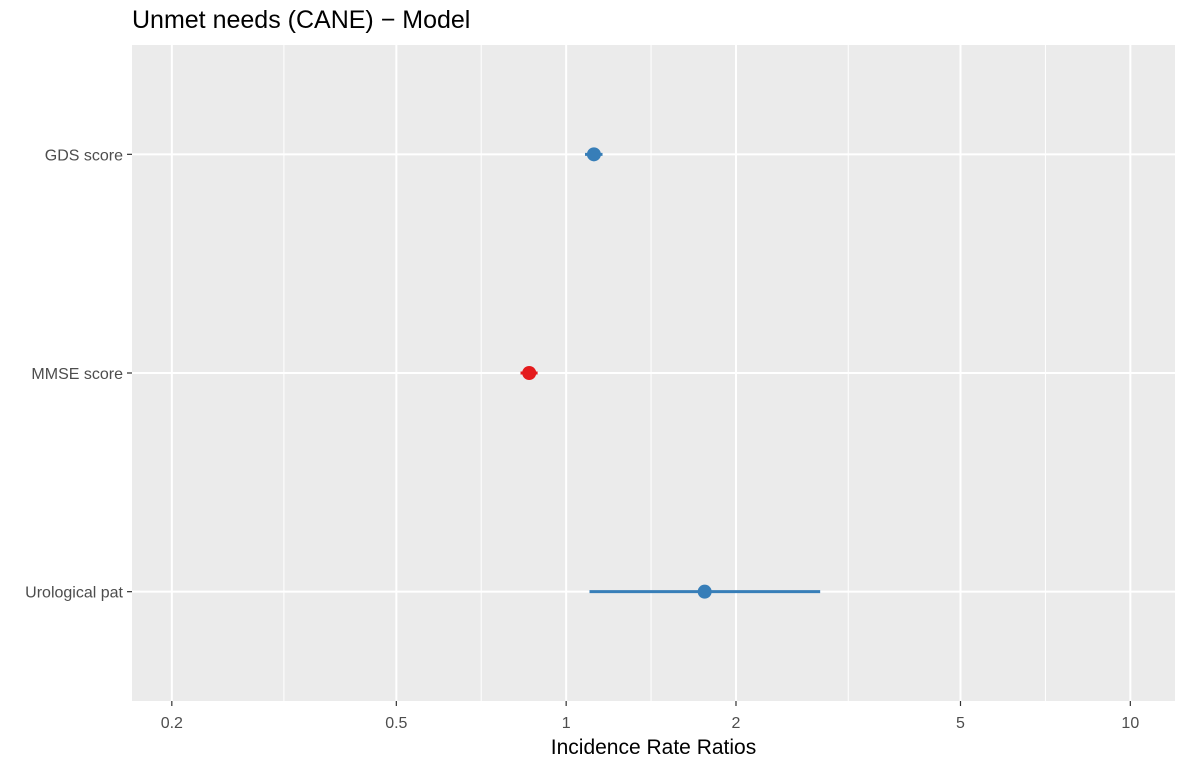  I want to click on x-tick-label: 0.5, so click(396, 723).